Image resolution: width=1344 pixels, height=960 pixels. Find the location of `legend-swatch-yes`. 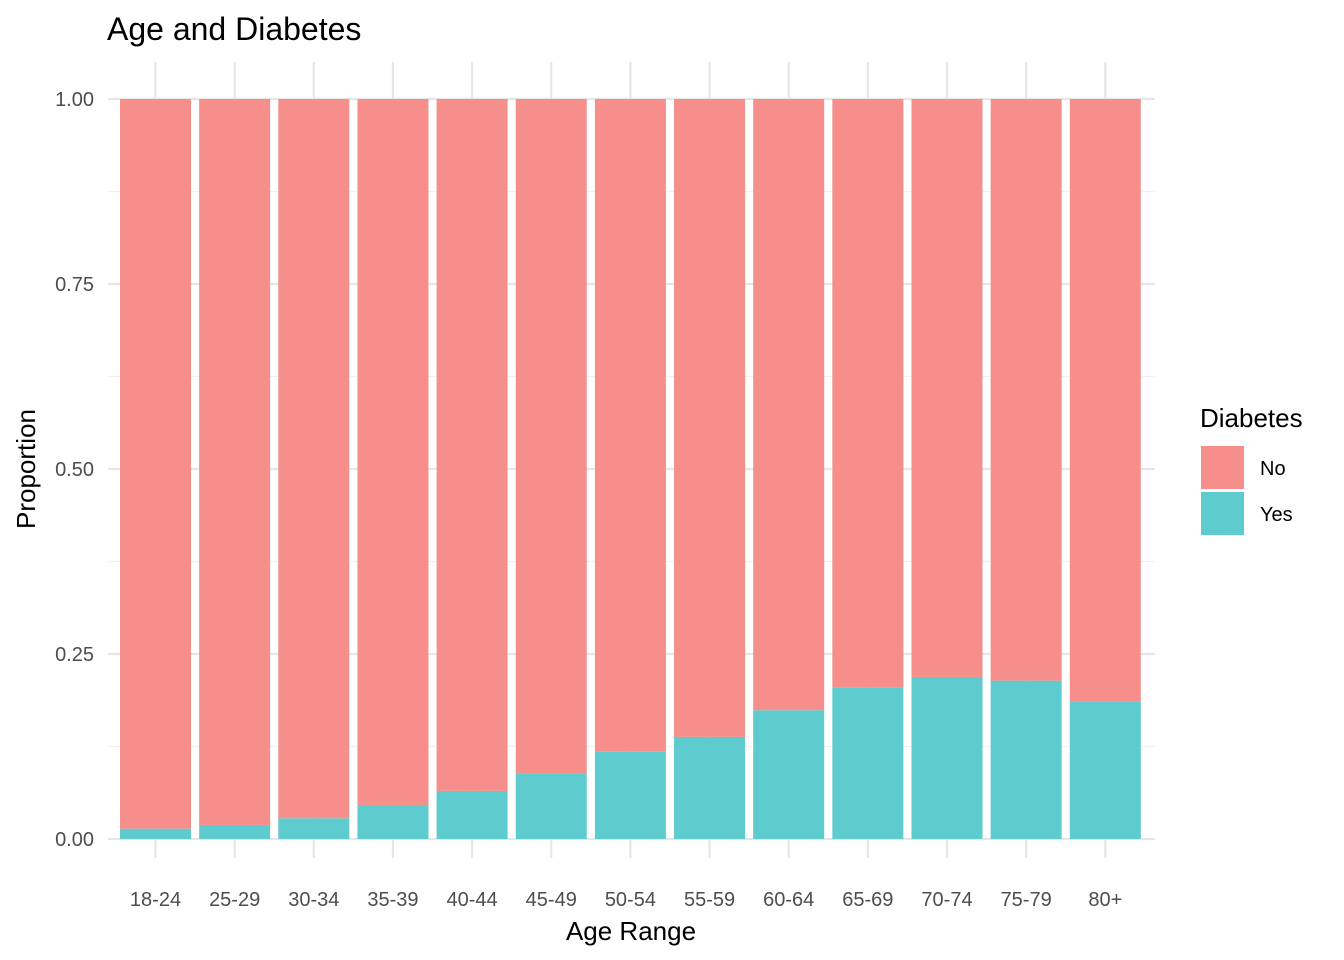

legend-swatch-yes is located at coordinates (1222, 513).